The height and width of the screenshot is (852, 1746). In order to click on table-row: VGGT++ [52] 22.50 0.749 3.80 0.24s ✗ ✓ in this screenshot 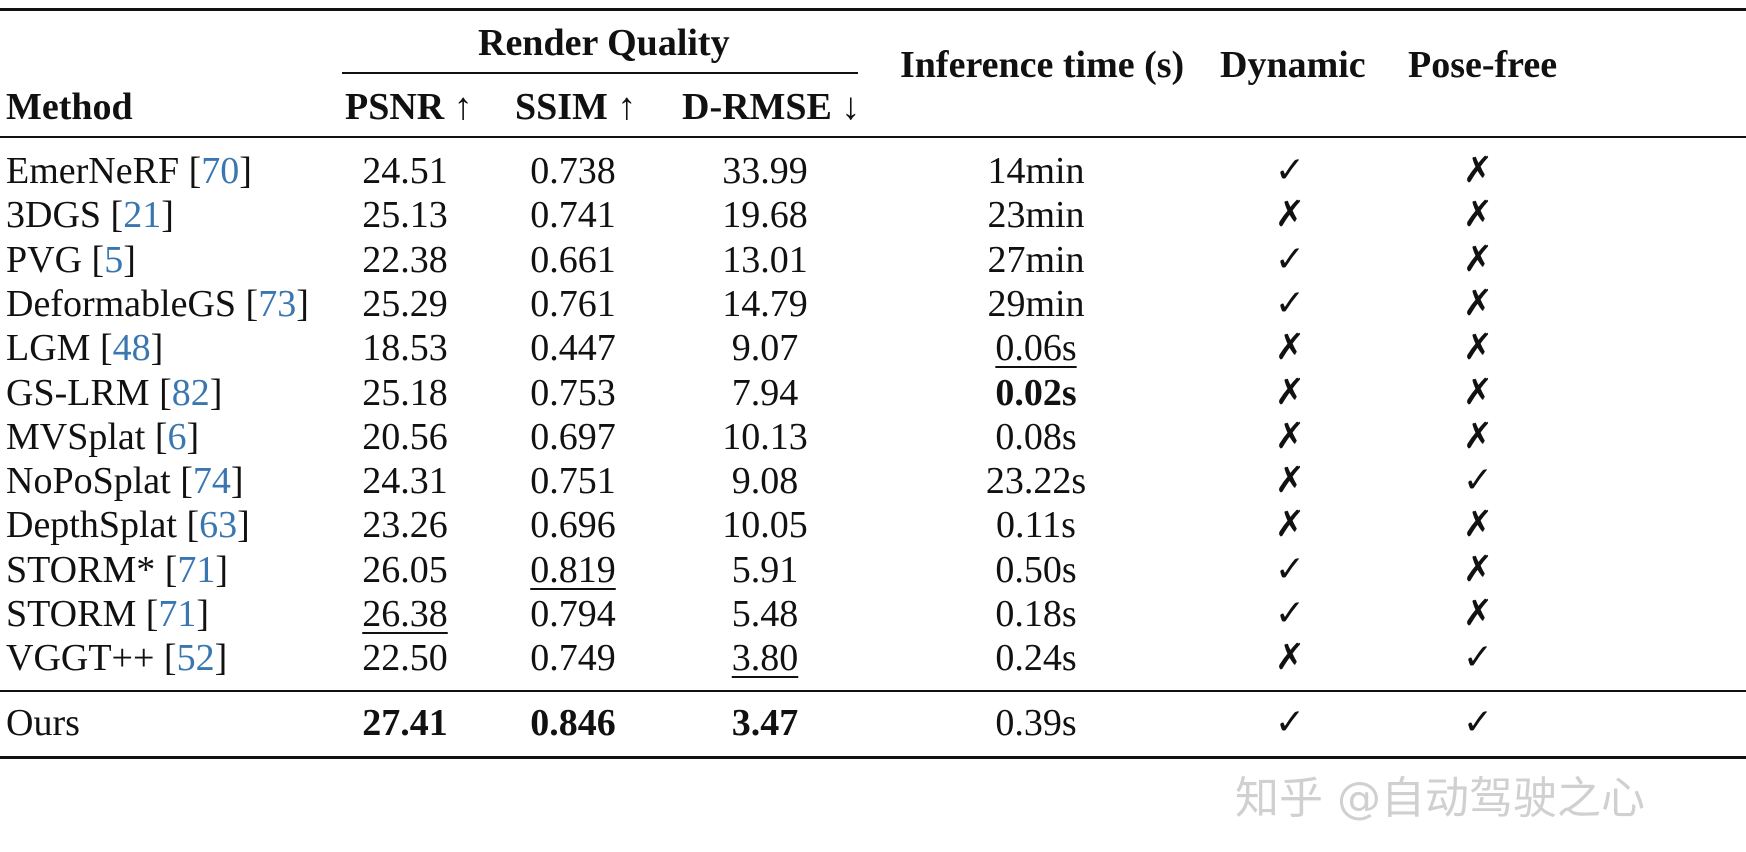, I will do `click(873, 658)`.